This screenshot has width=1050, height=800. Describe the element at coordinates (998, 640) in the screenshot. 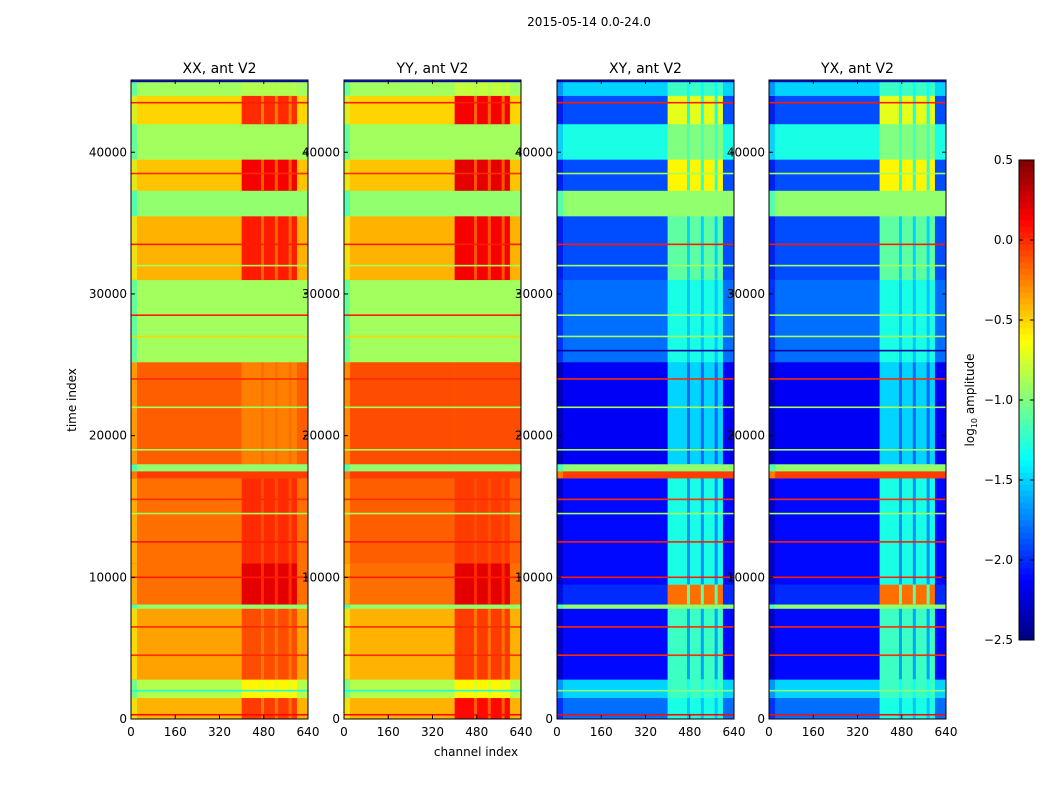

I see `colorbar-tick-label: −2.5` at that location.